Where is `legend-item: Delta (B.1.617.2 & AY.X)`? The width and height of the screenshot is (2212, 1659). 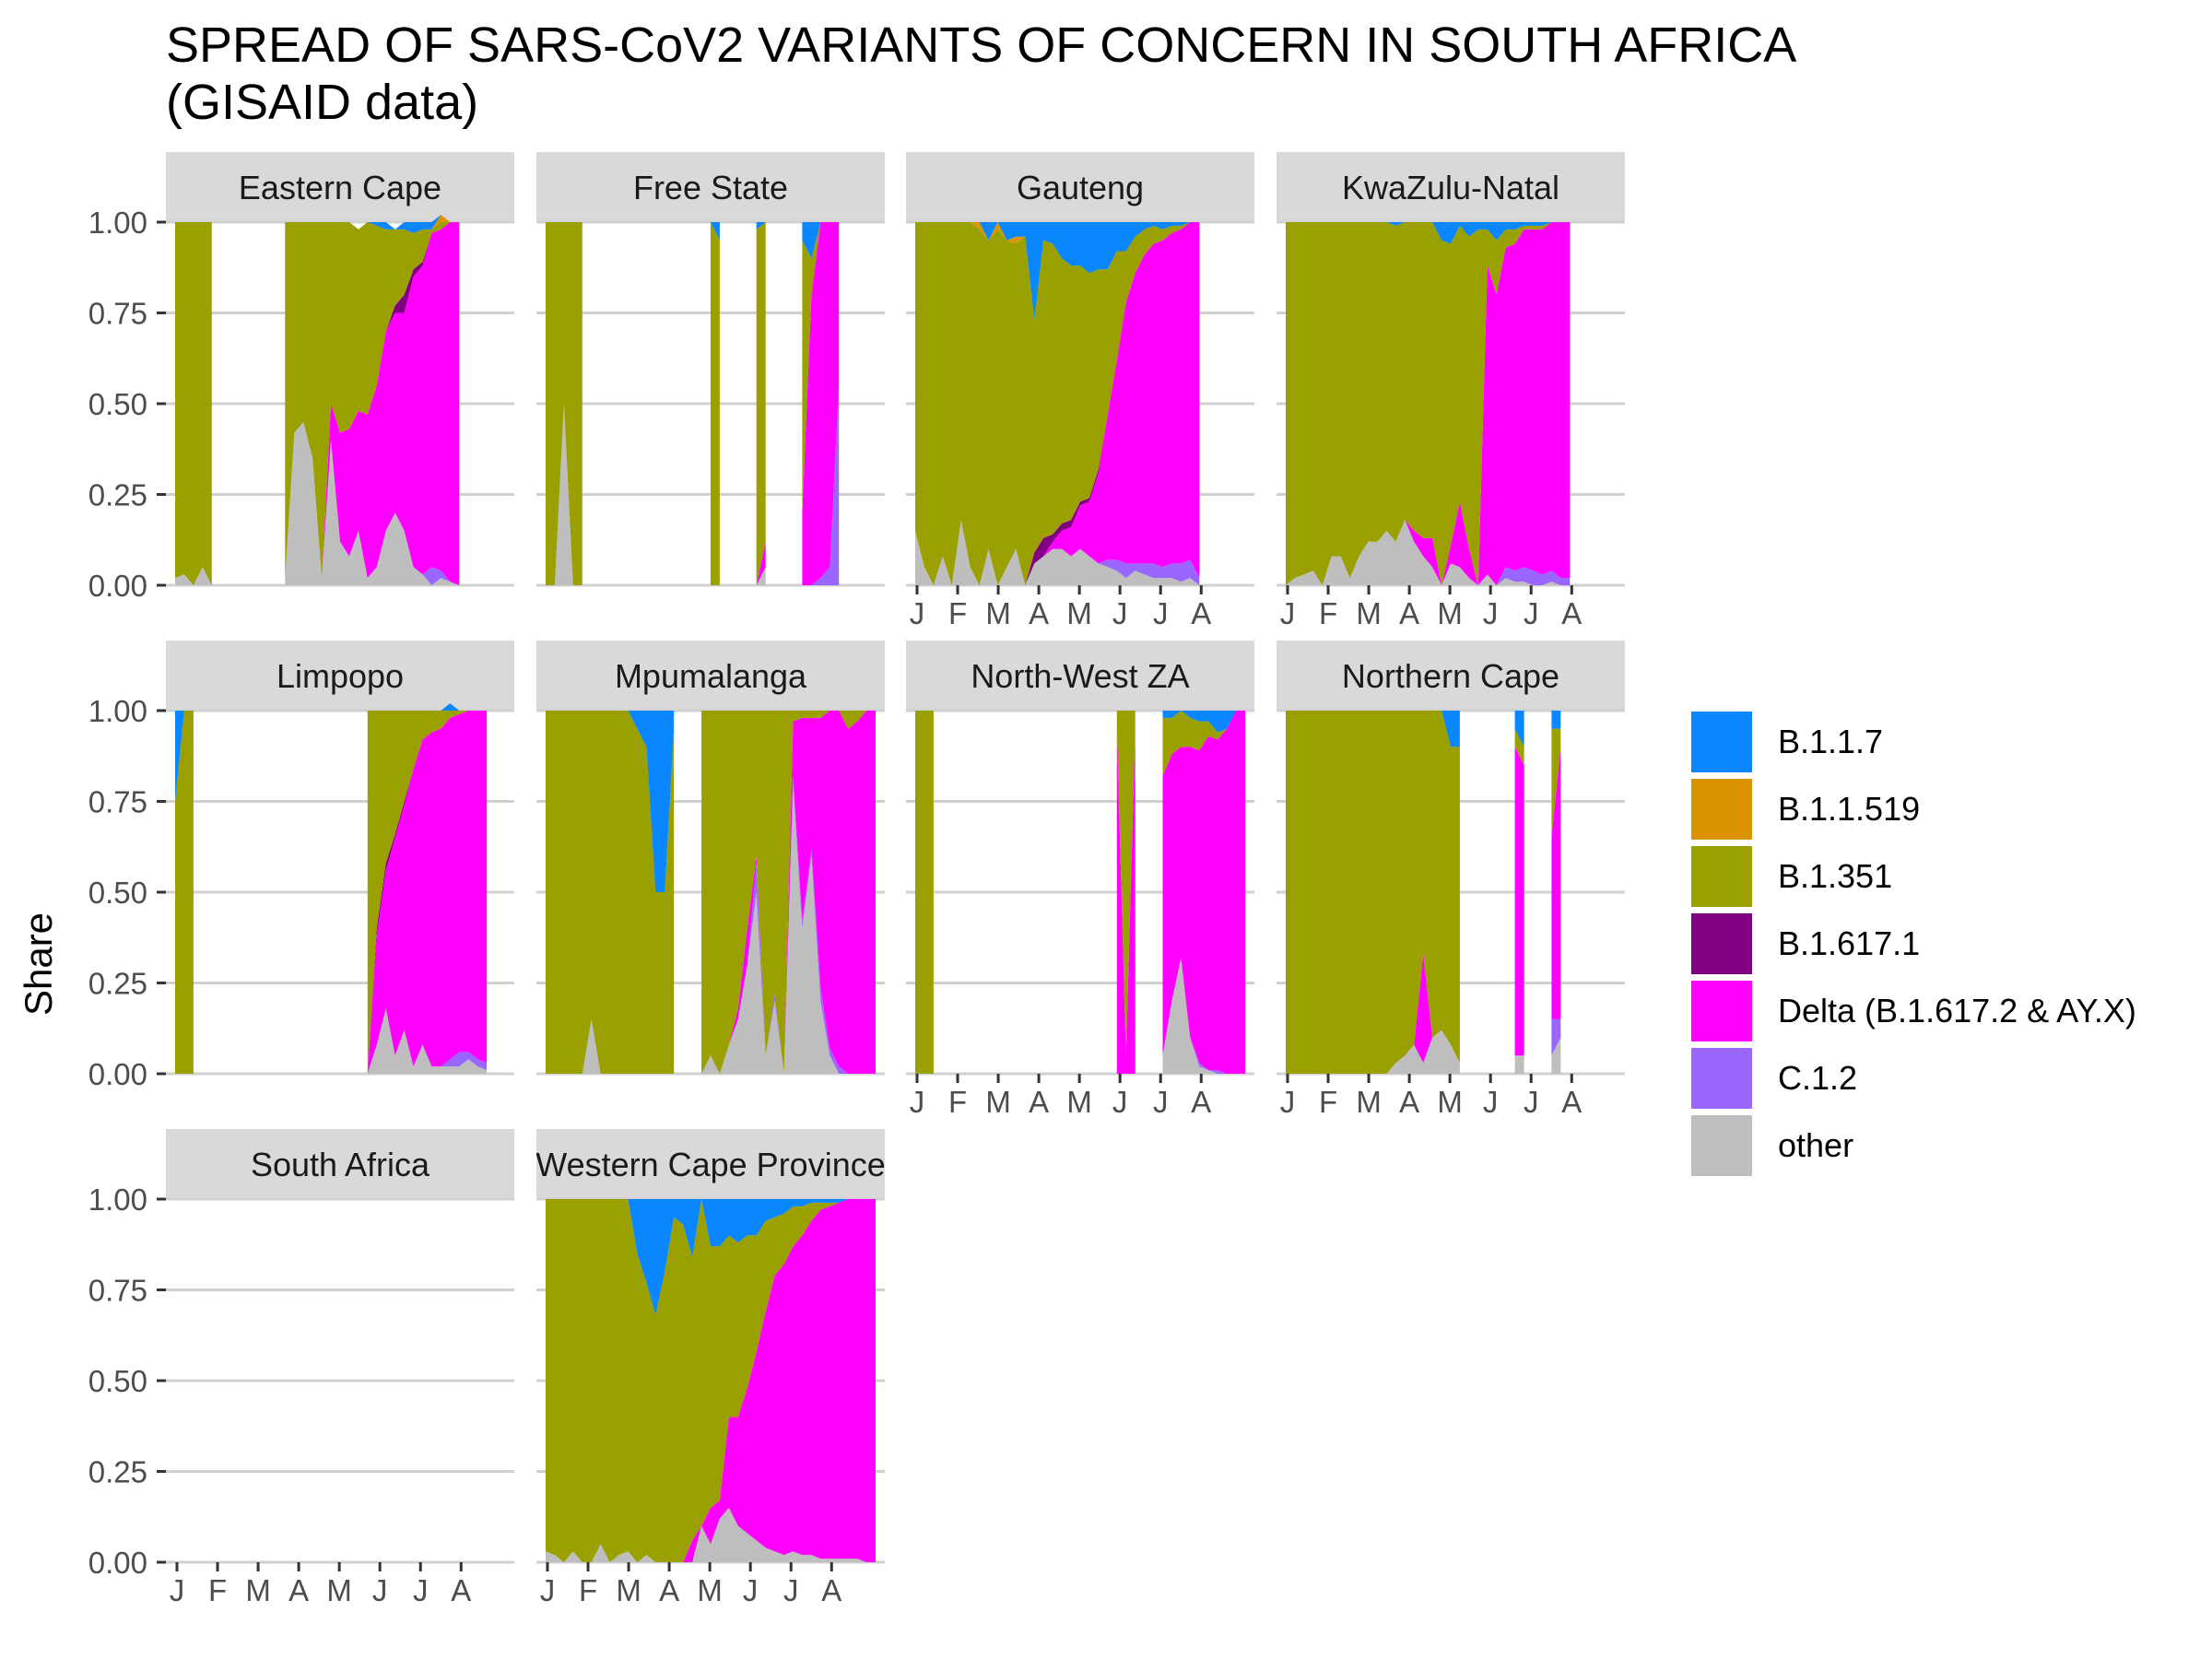
legend-item: Delta (B.1.617.2 & AY.X) is located at coordinates (1949, 1011).